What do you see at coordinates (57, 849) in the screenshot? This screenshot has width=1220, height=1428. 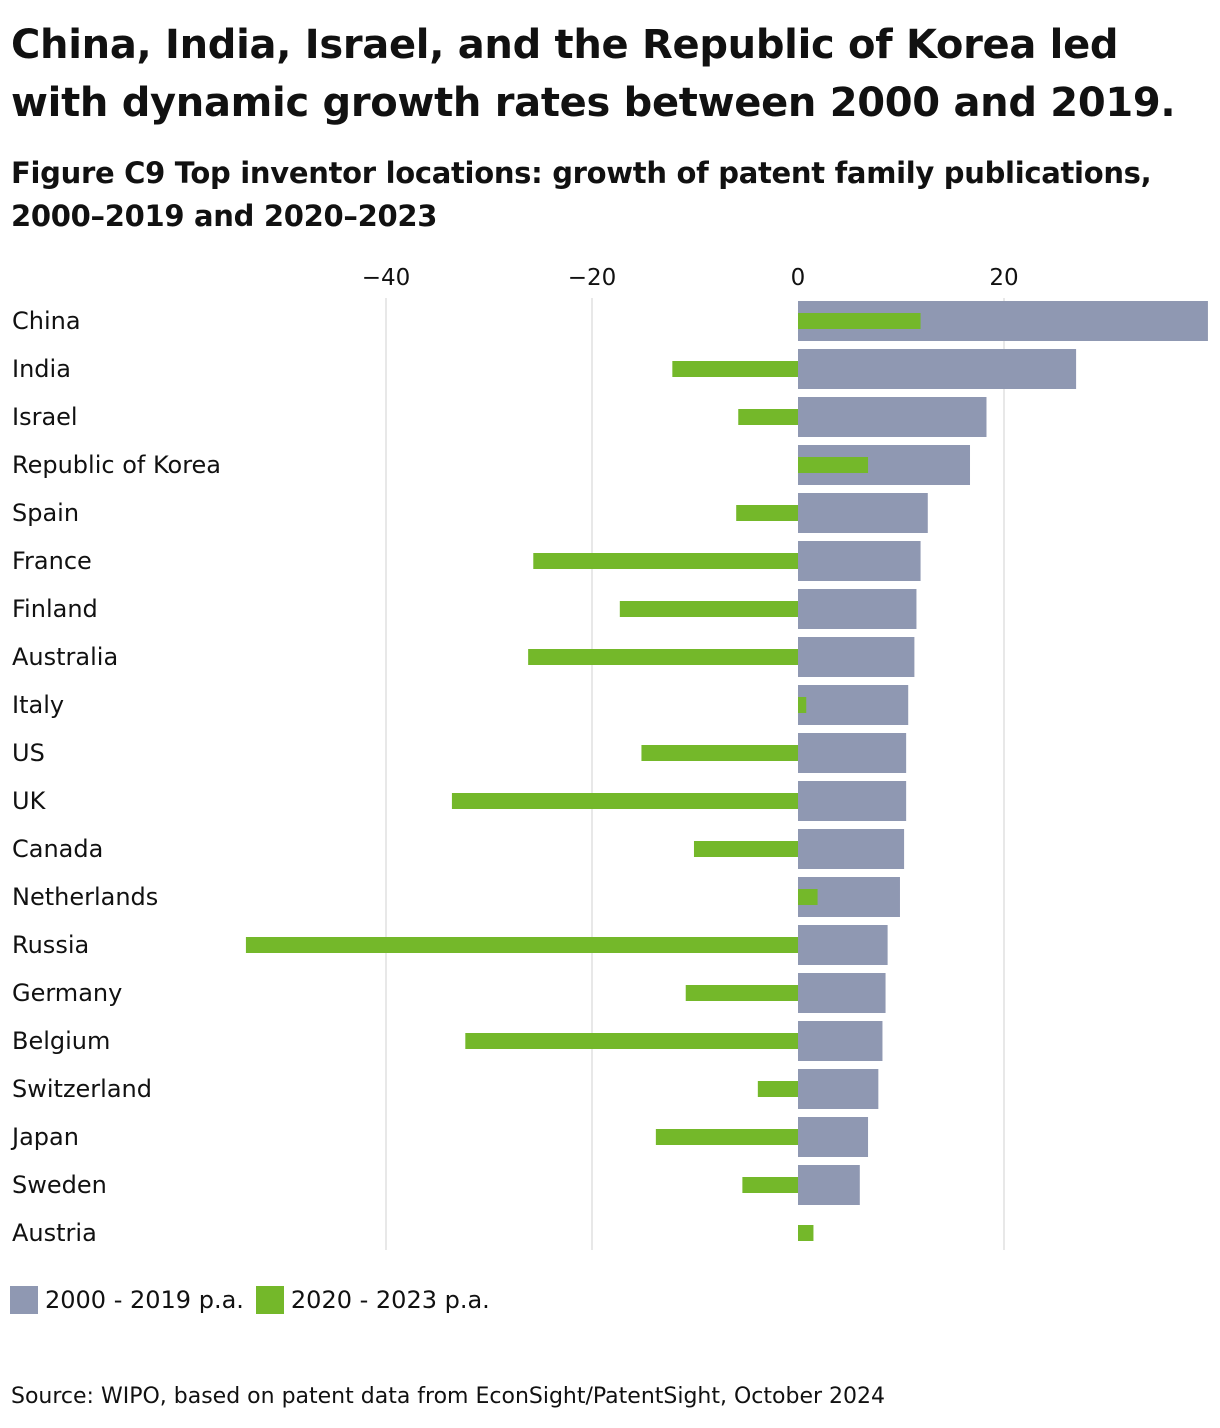 I see `category-label: Canada` at bounding box center [57, 849].